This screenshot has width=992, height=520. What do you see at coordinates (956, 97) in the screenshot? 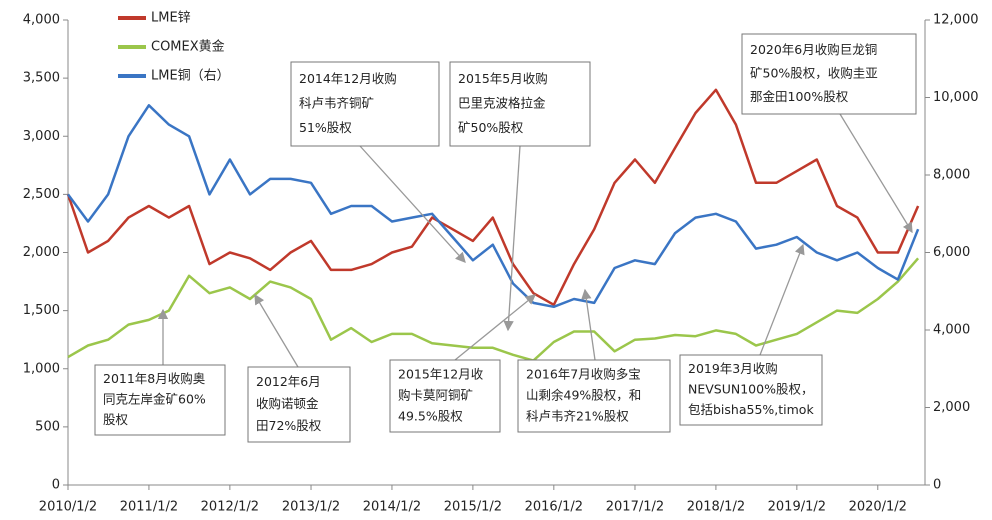
I see `y2-tick-label: 10,000` at bounding box center [956, 97].